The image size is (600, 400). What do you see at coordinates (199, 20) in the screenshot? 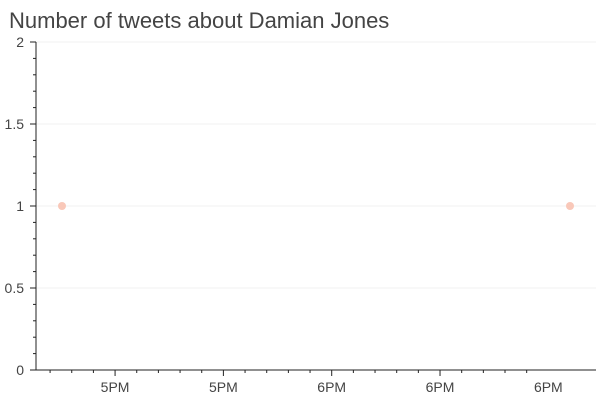
I see `chart-title: Number of tweets about Damian Jones` at bounding box center [199, 20].